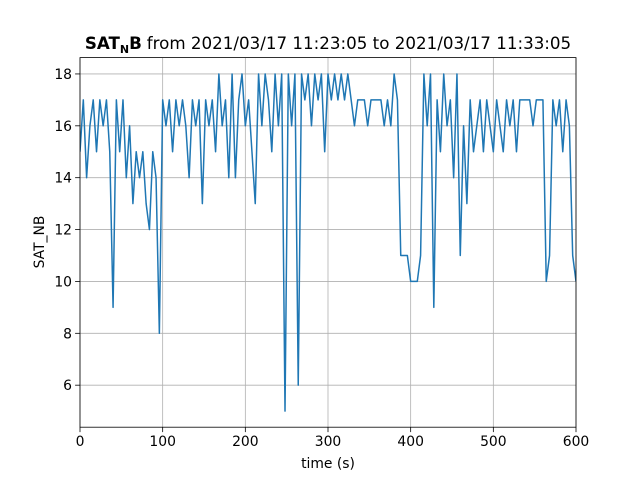 Image resolution: width=640 pixels, height=480 pixels. What do you see at coordinates (63, 282) in the screenshot?
I see `y-tick-label: 10` at bounding box center [63, 282].